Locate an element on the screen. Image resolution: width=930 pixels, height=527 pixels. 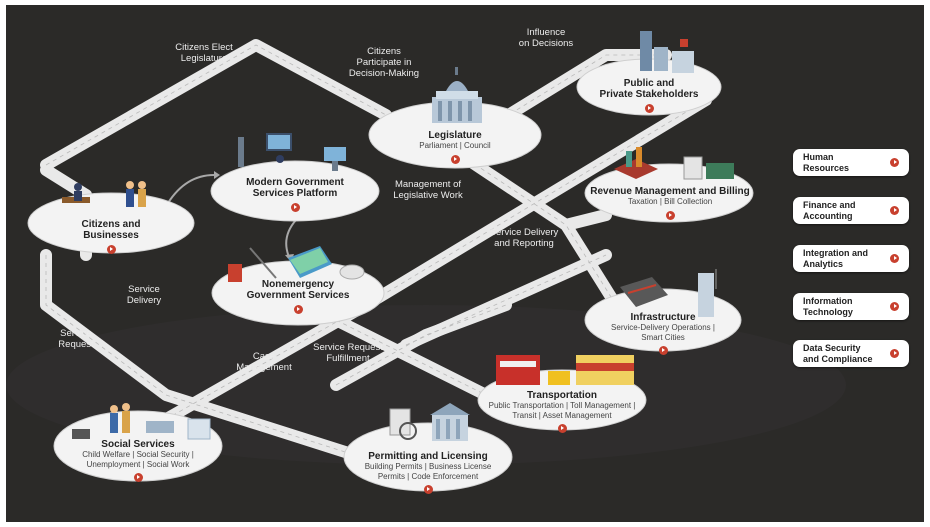
node-subtitle: Parliament | Council is located at coordinates (455, 145).